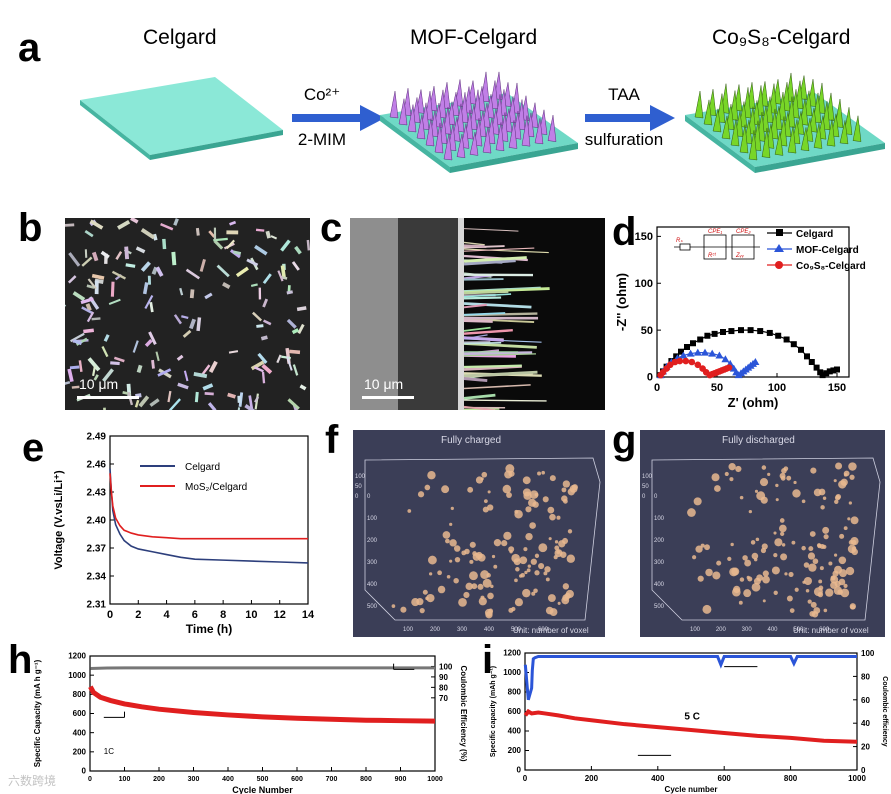  What do you see at coordinates (263, 779) in the screenshot?
I see `x-tick-label: 500` at bounding box center [263, 779].